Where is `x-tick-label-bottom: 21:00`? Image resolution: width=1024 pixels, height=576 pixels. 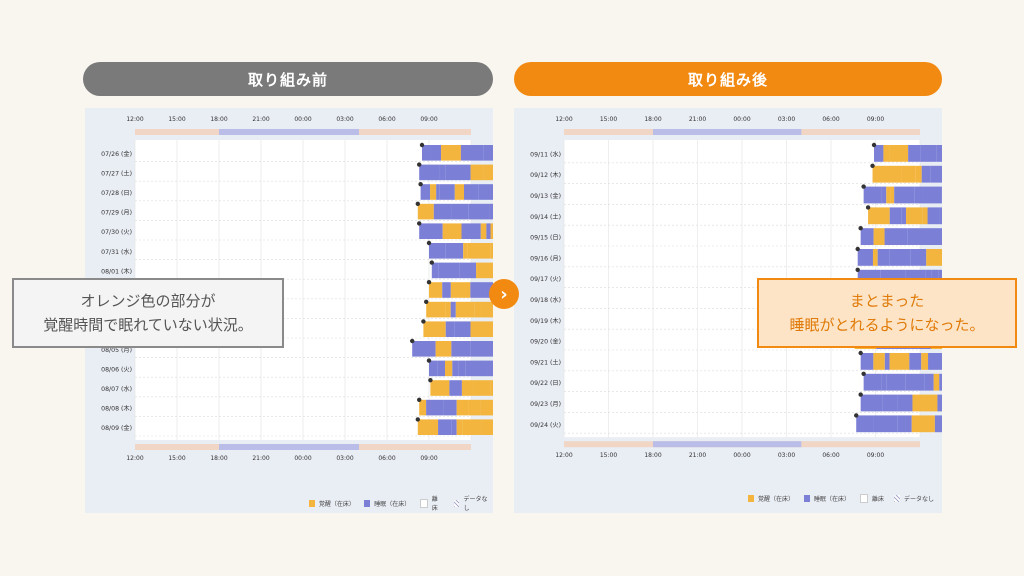 x-tick-label-bottom: 21:00 is located at coordinates (260, 458).